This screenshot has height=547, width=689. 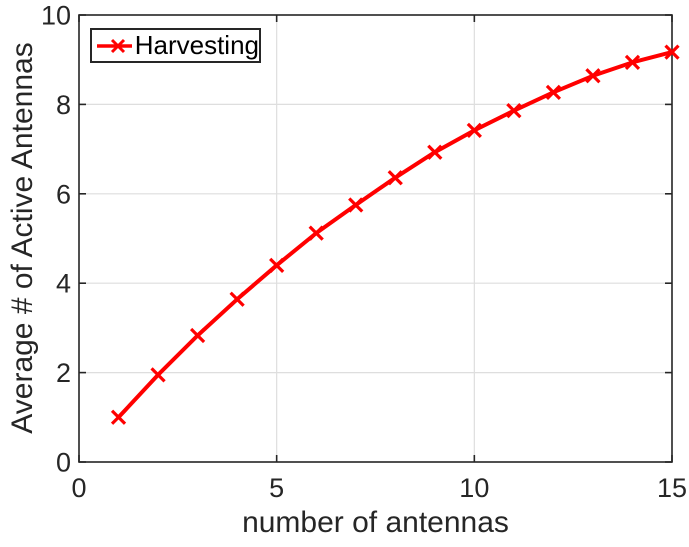 What do you see at coordinates (78, 488) in the screenshot?
I see `x-tick-label: 0` at bounding box center [78, 488].